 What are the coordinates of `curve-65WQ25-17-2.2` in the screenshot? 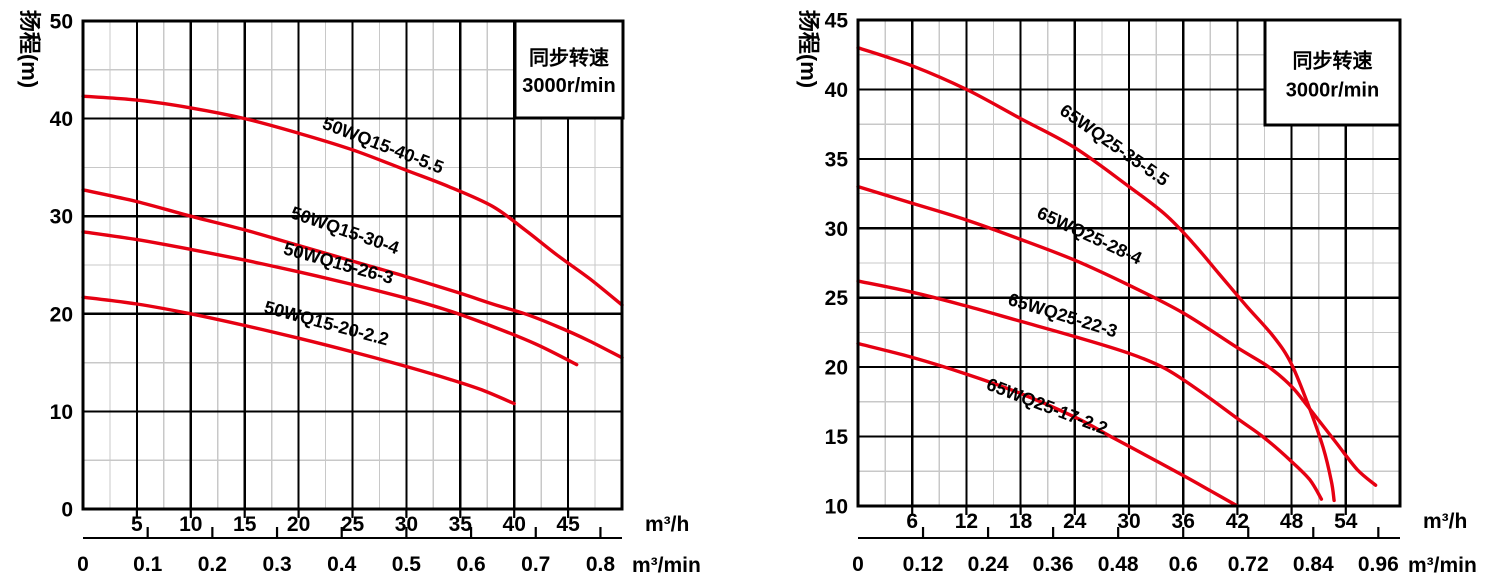 It's located at (1048, 424).